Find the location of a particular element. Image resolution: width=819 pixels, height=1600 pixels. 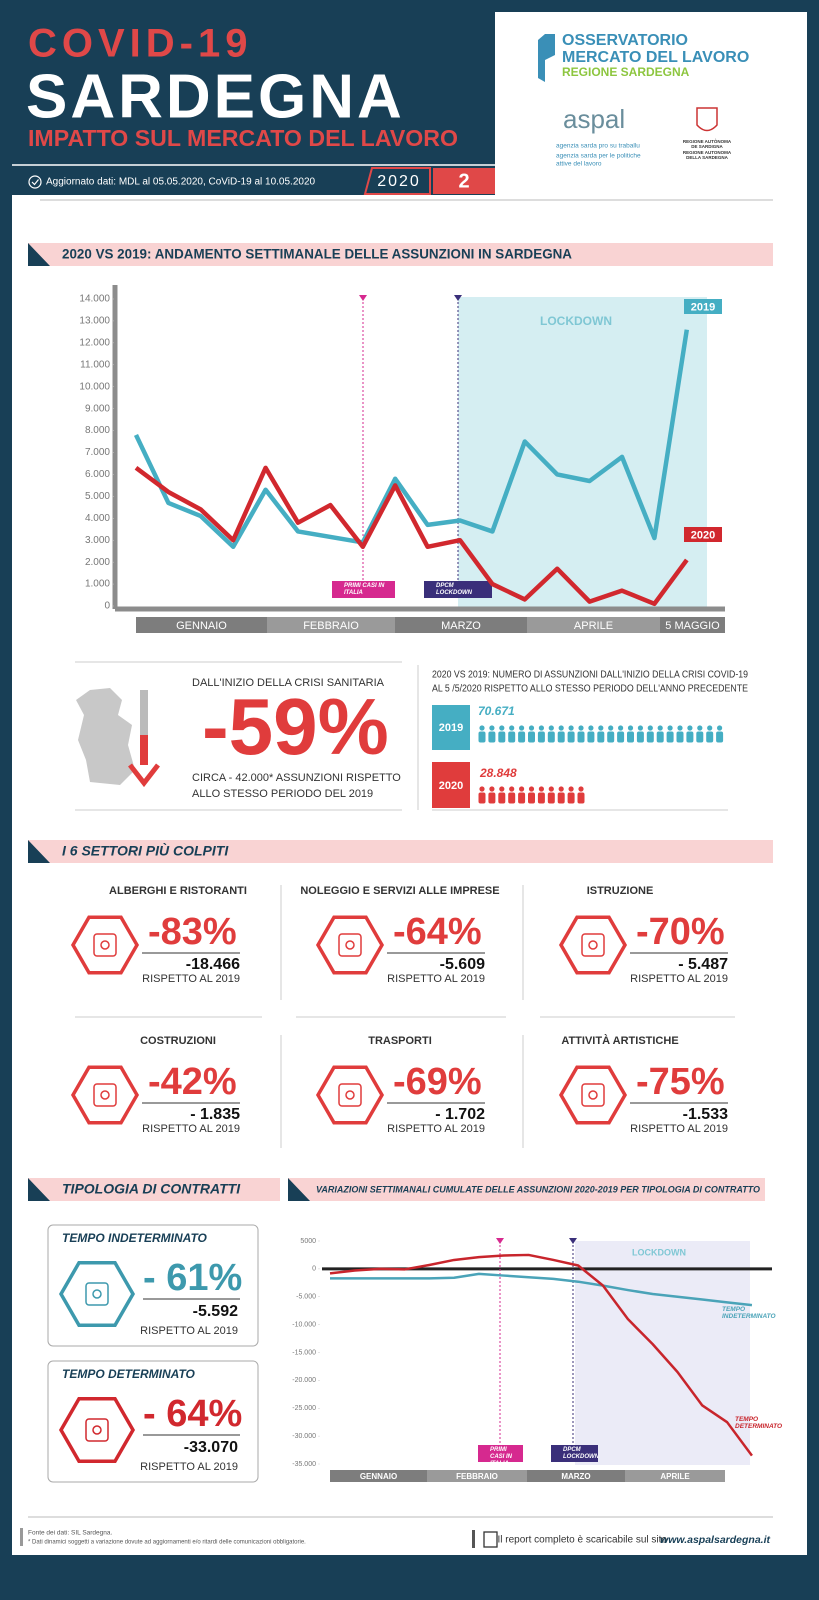

footer-marker is located at coordinates (473, 1539).